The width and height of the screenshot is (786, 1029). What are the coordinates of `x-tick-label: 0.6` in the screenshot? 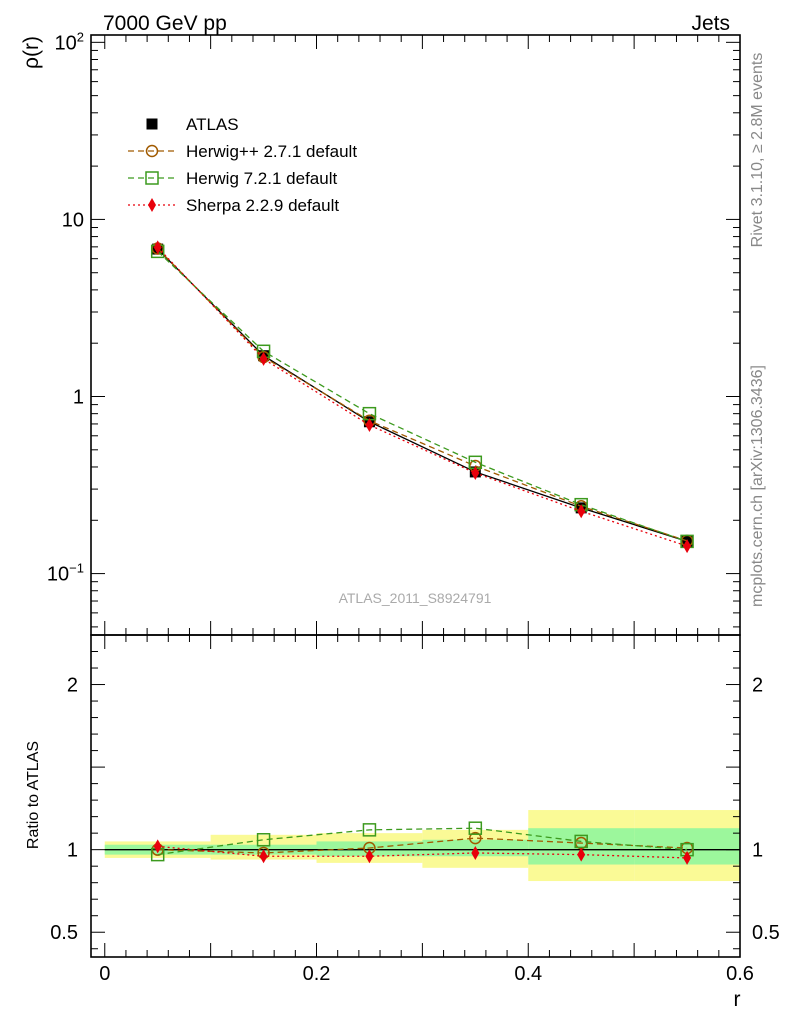 It's located at (740, 974).